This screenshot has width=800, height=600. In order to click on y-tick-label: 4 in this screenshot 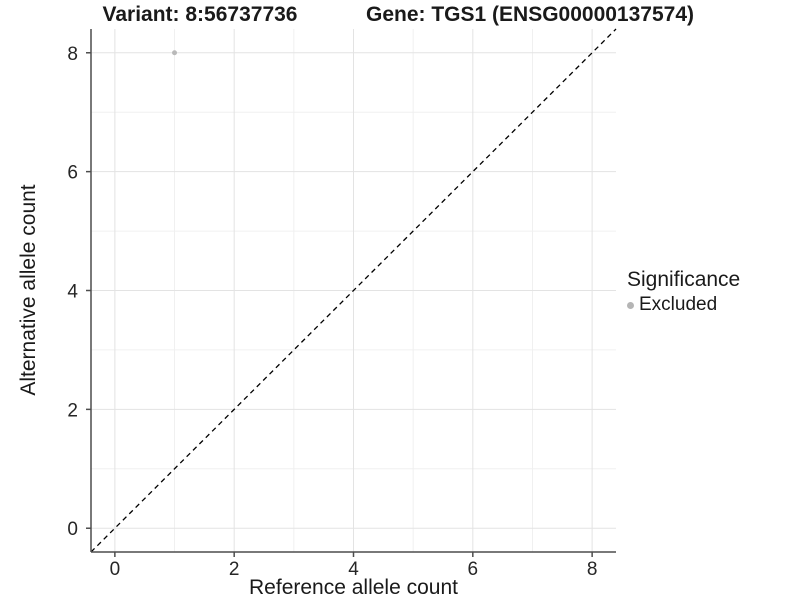, I will do `click(72, 292)`.